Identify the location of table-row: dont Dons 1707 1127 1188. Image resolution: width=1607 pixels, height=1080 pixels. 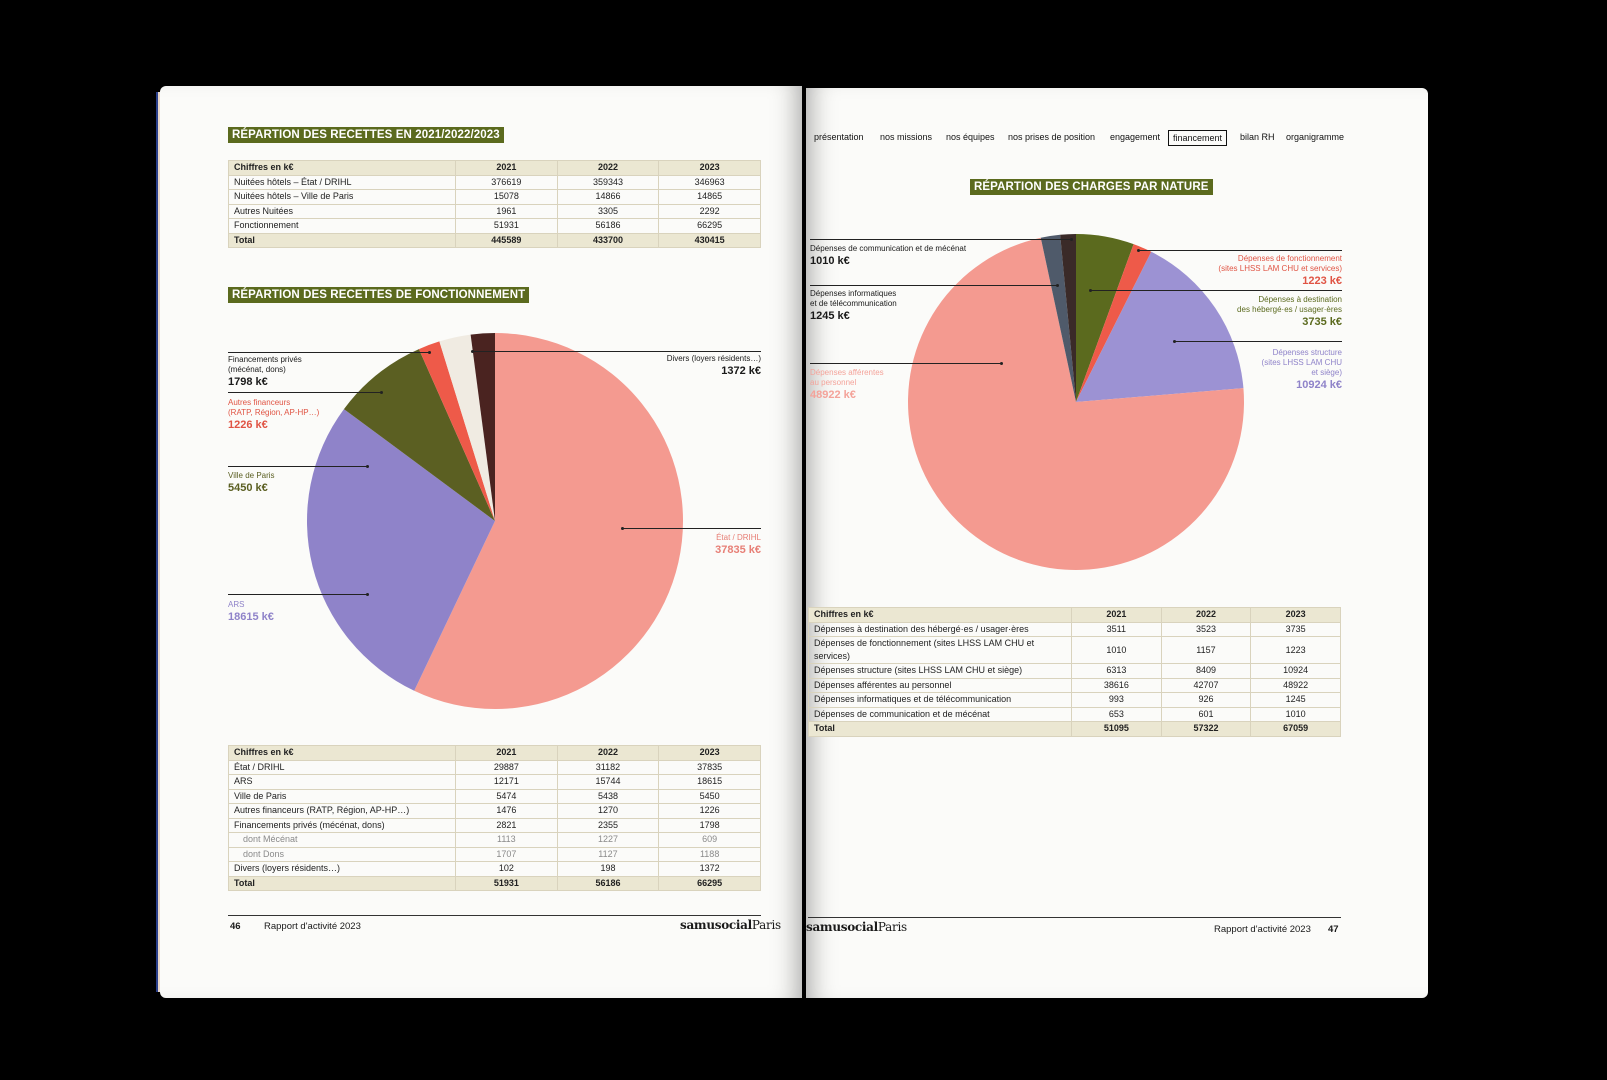
(494, 854).